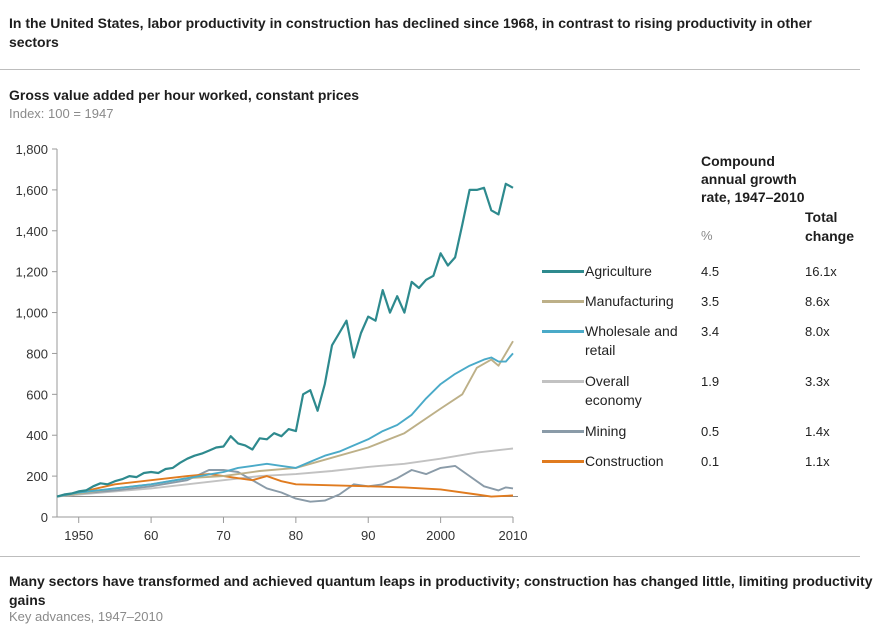  I want to click on x-tick-label: 90, so click(368, 535).